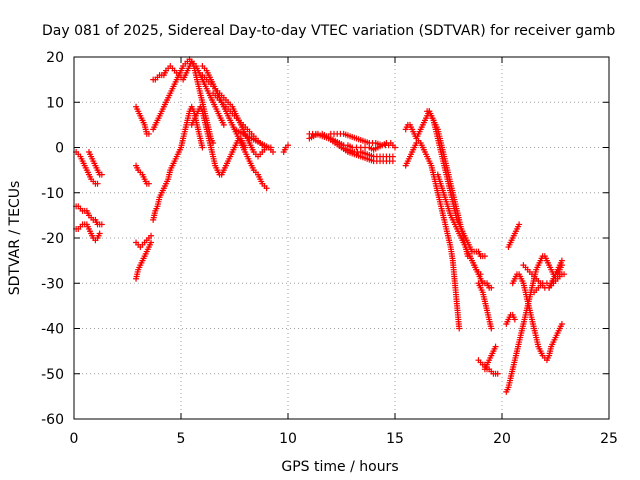  What do you see at coordinates (395, 439) in the screenshot?
I see `x-tick-label: 15` at bounding box center [395, 439].